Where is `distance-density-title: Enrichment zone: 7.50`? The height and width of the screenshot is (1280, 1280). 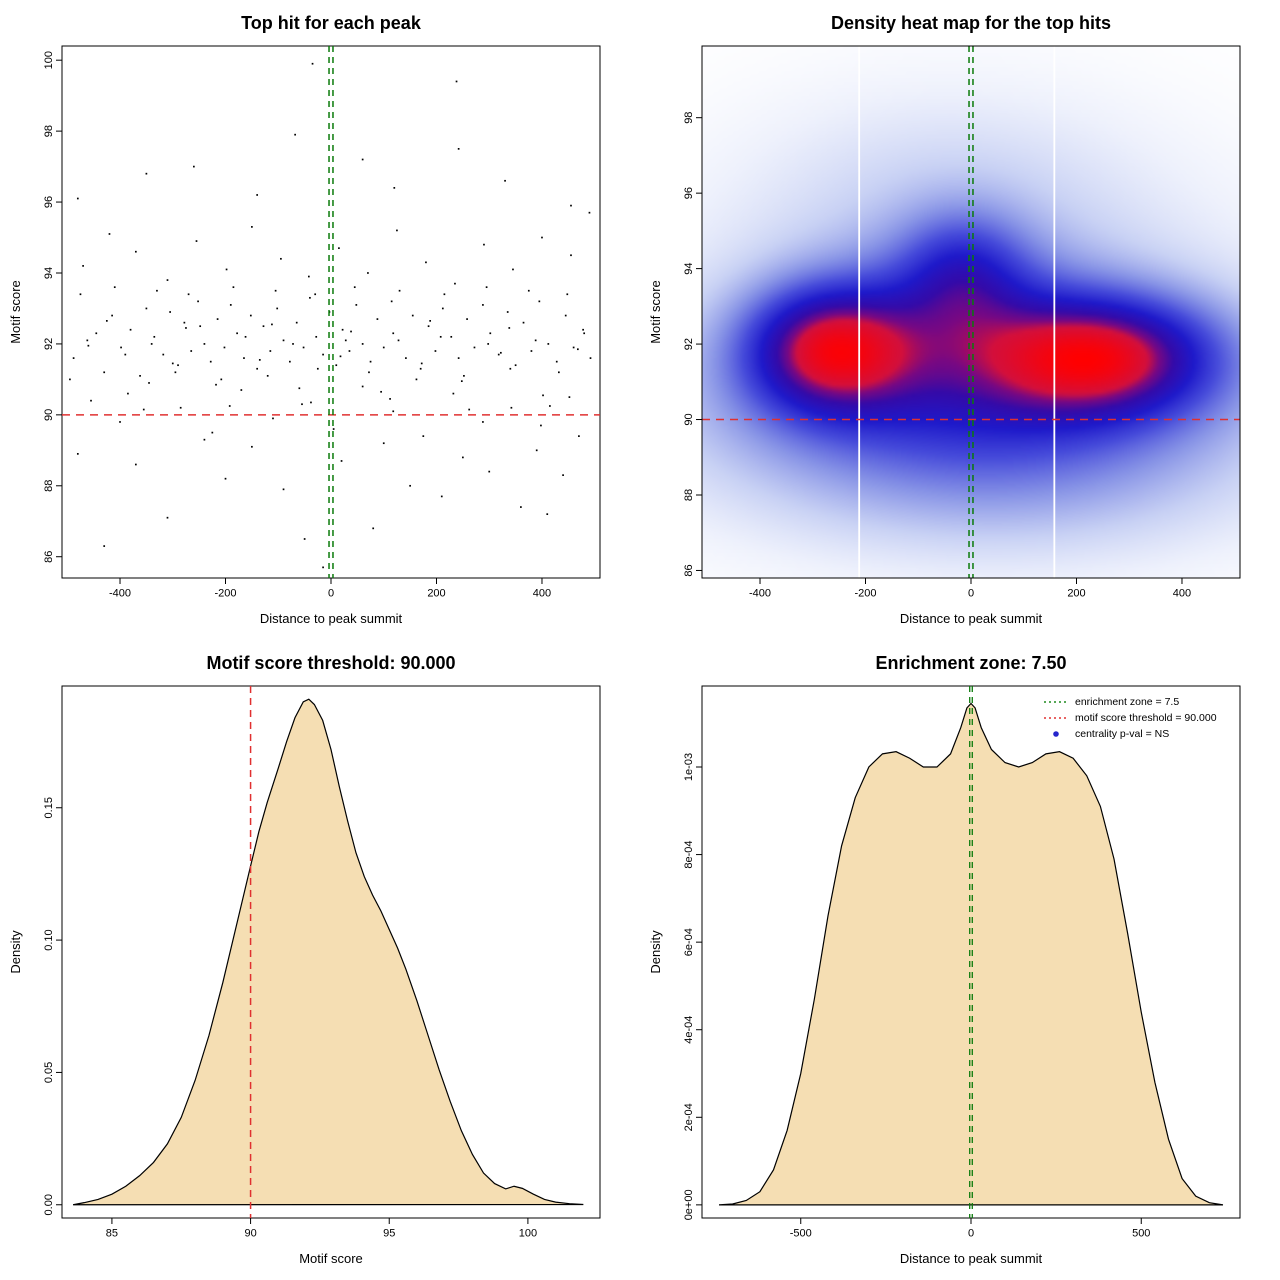
distance-density-title: Enrichment zone: 7.50 is located at coordinates (971, 663).